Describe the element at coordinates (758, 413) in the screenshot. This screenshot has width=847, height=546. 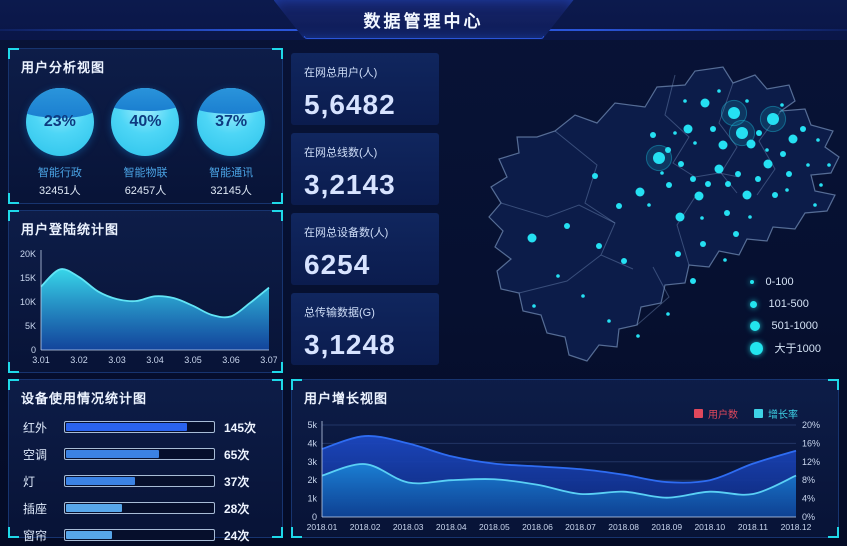
I see `legend-marker-icon` at that location.